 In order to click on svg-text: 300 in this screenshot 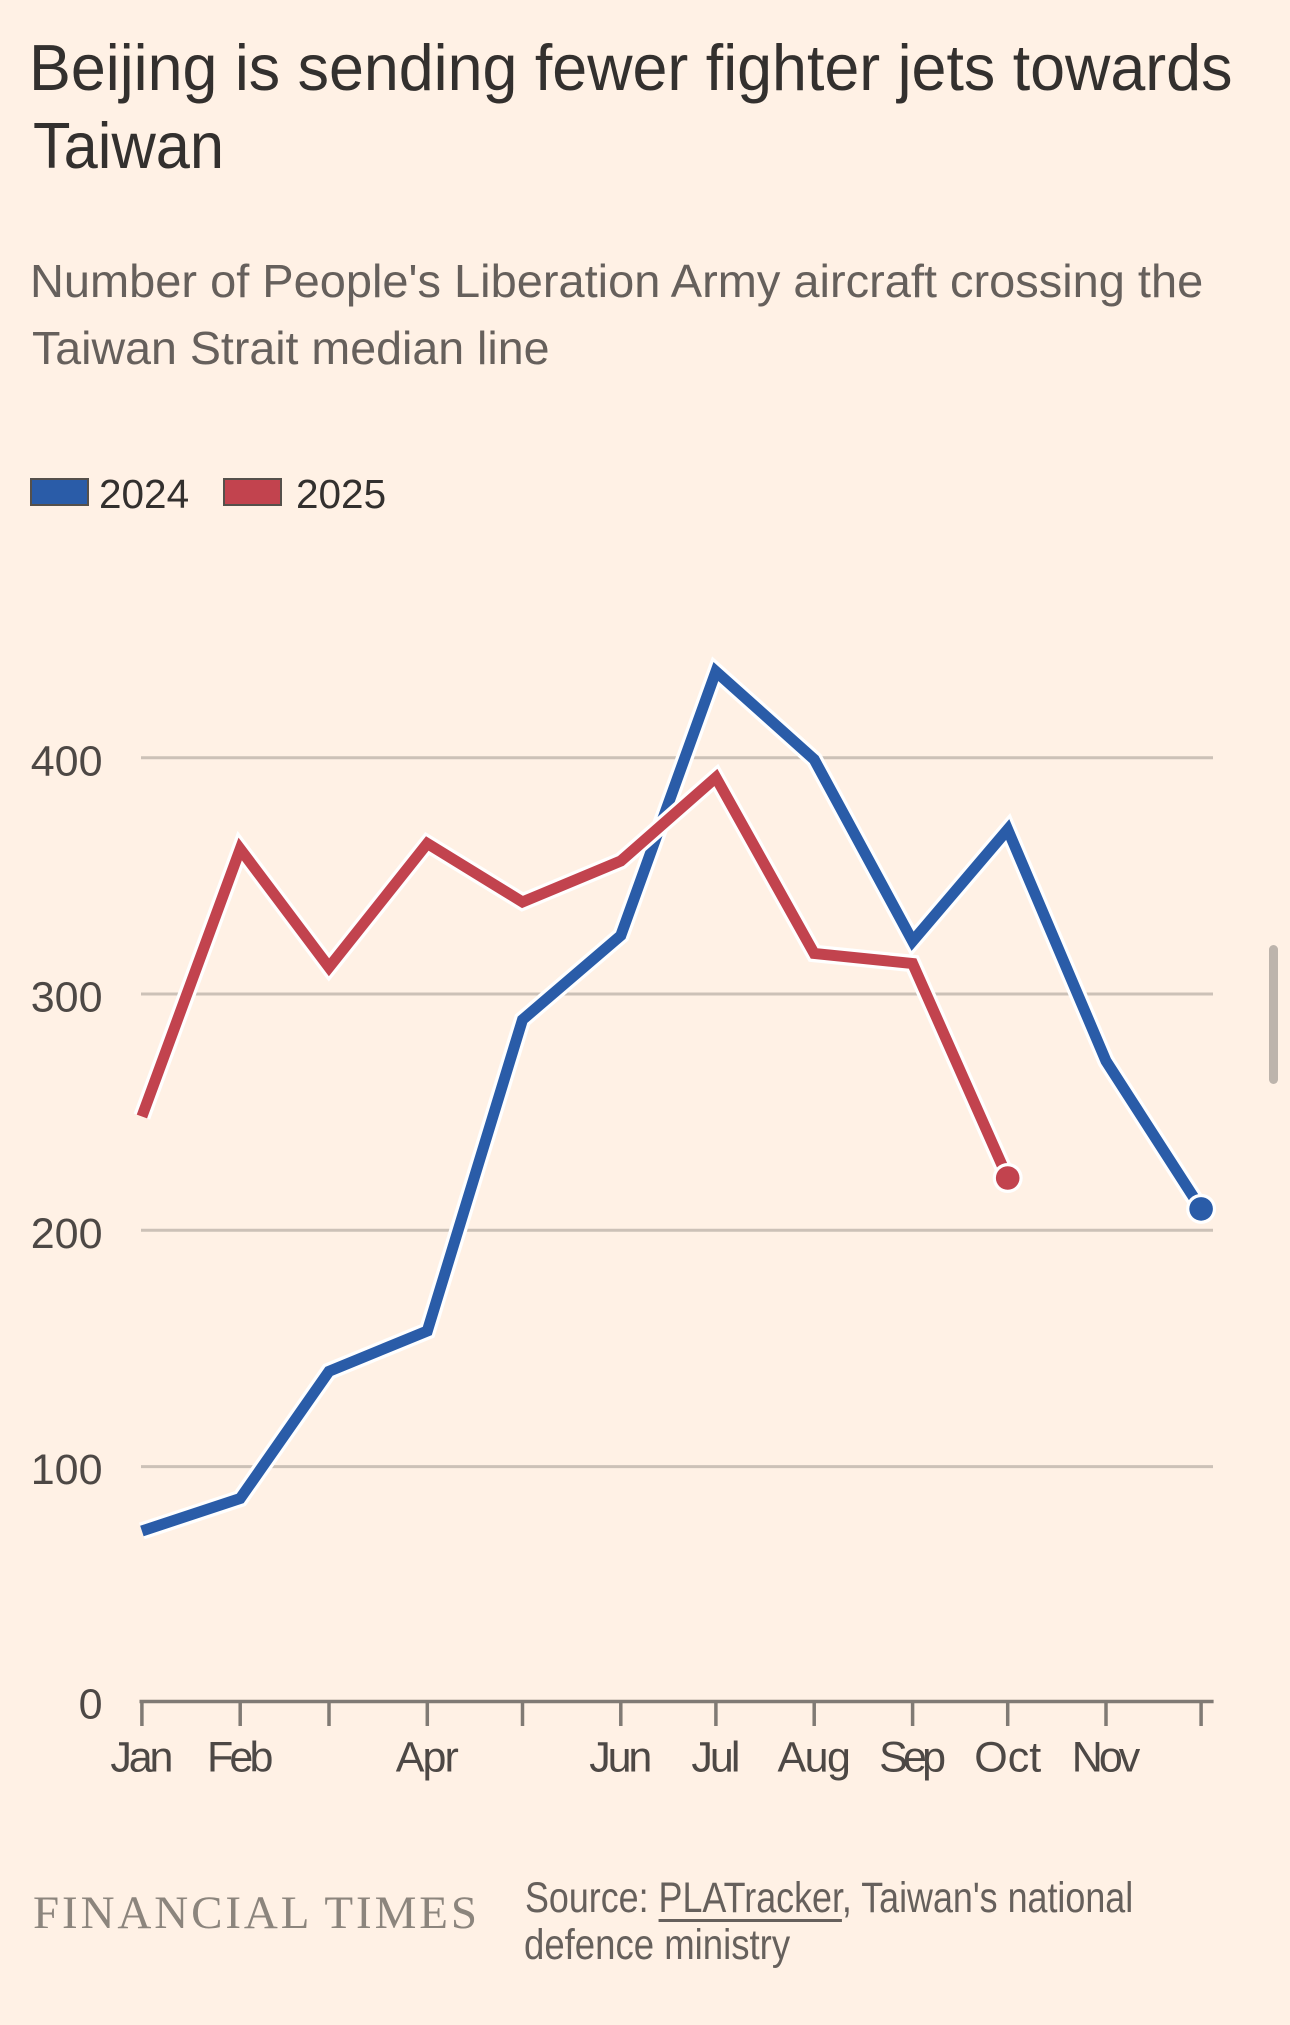, I will do `click(67, 998)`.